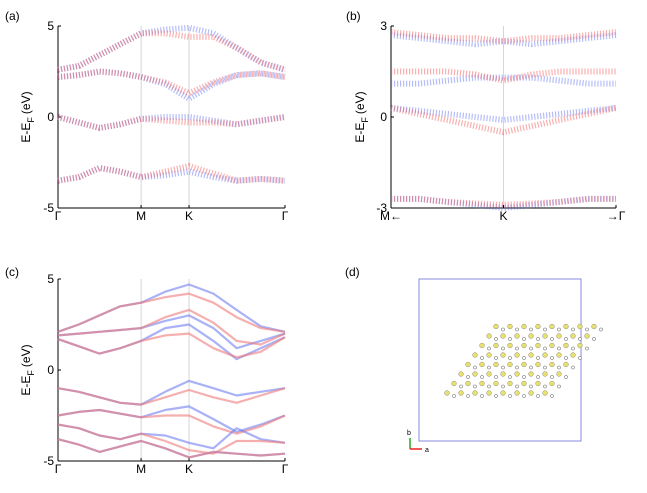  I want to click on y-tick-label: 3, so click(383, 26).